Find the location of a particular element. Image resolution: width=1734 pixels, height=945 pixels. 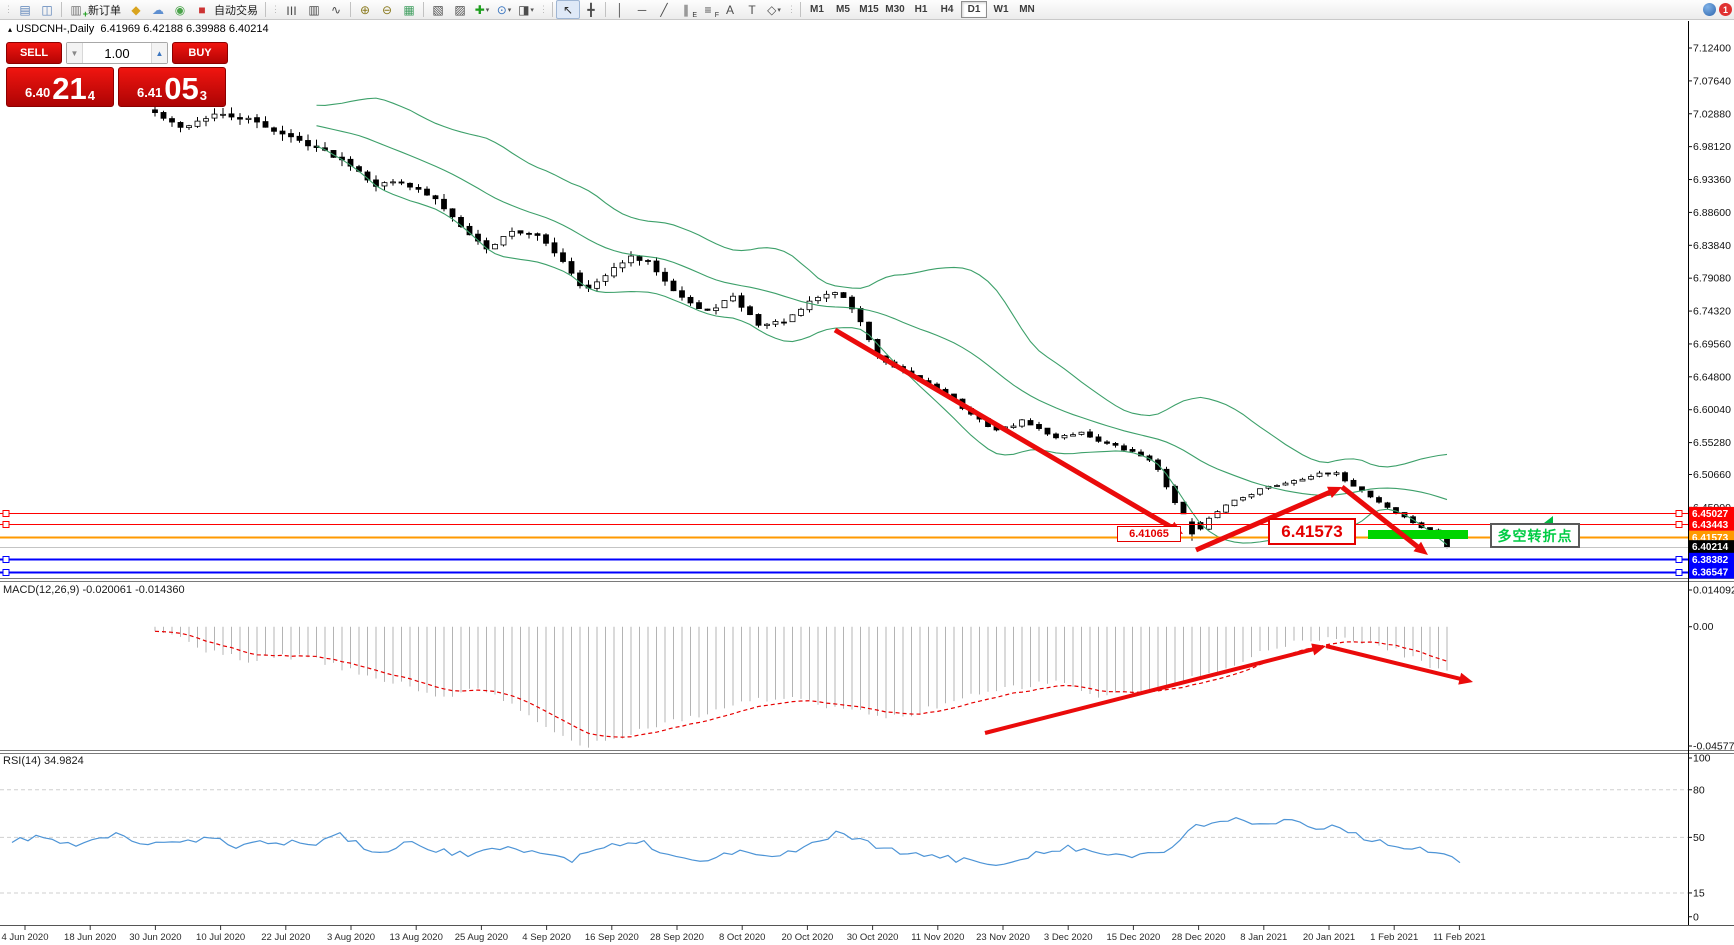

rsi-line is located at coordinates (736, 841).